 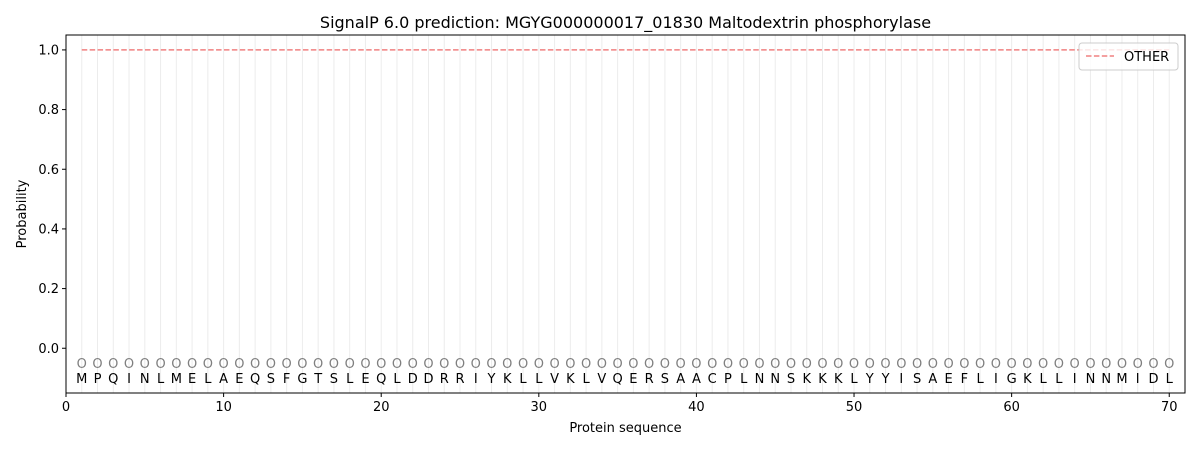 I want to click on x-tick-label: 10, so click(x=223, y=407).